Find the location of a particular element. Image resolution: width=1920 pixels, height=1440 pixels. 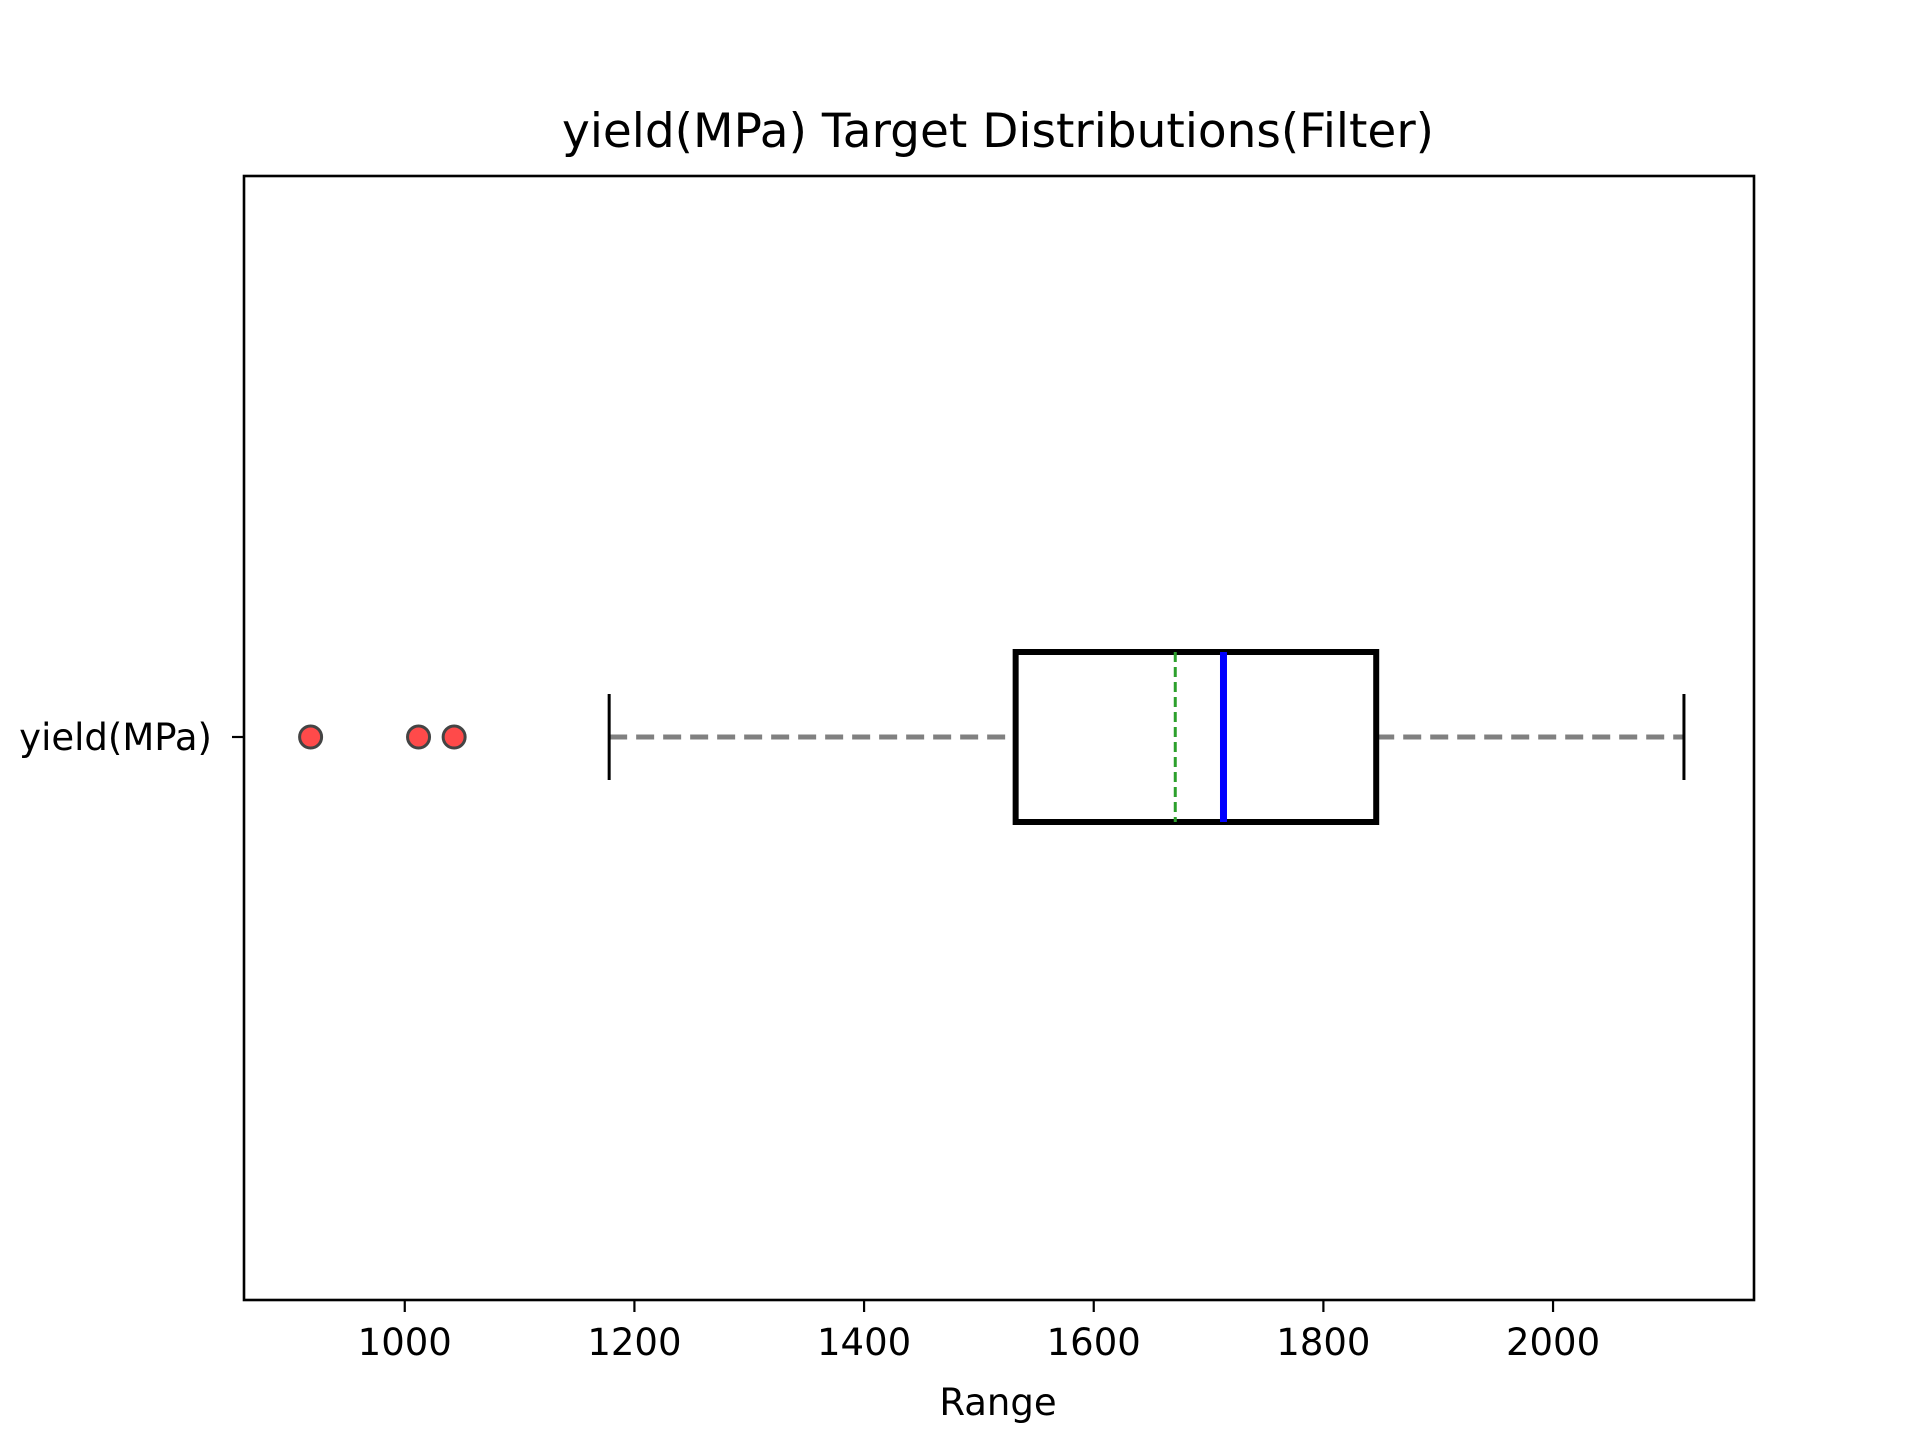

x-axis-ticks: 1000 1200 1400 1600 1800 2000 is located at coordinates (979, 1332).